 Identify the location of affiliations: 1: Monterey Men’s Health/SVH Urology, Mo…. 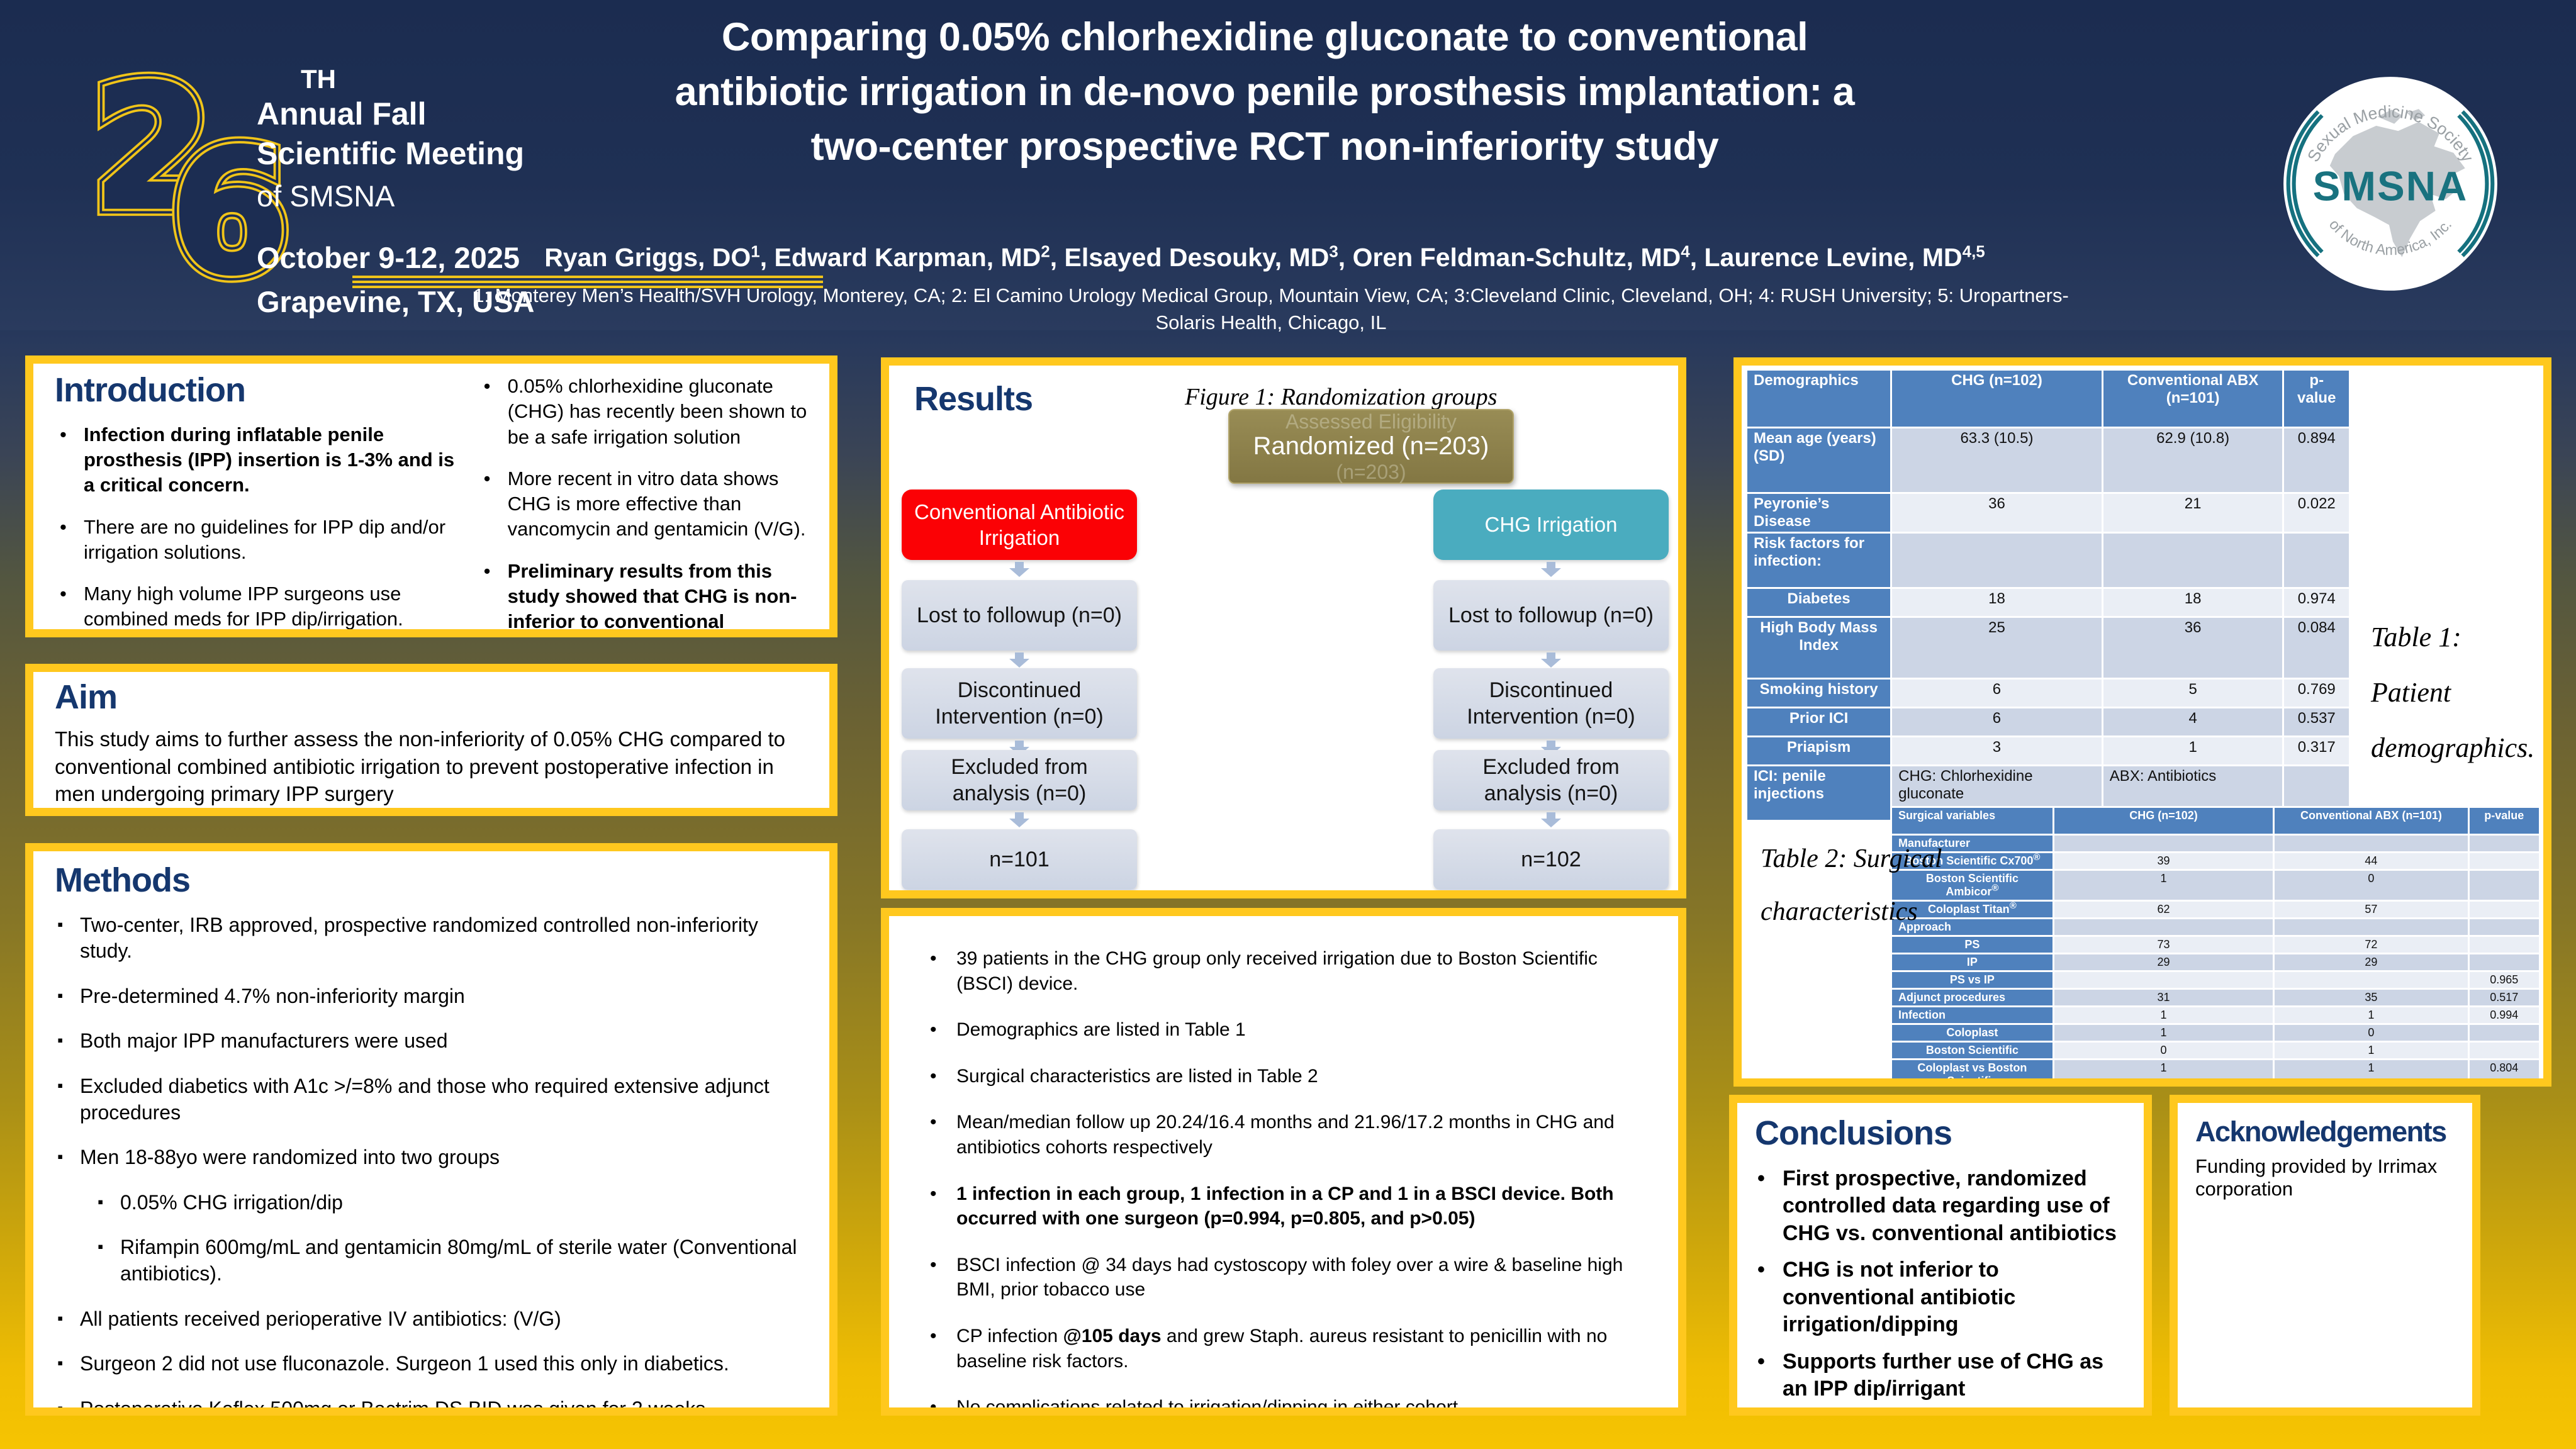
(1271, 309).